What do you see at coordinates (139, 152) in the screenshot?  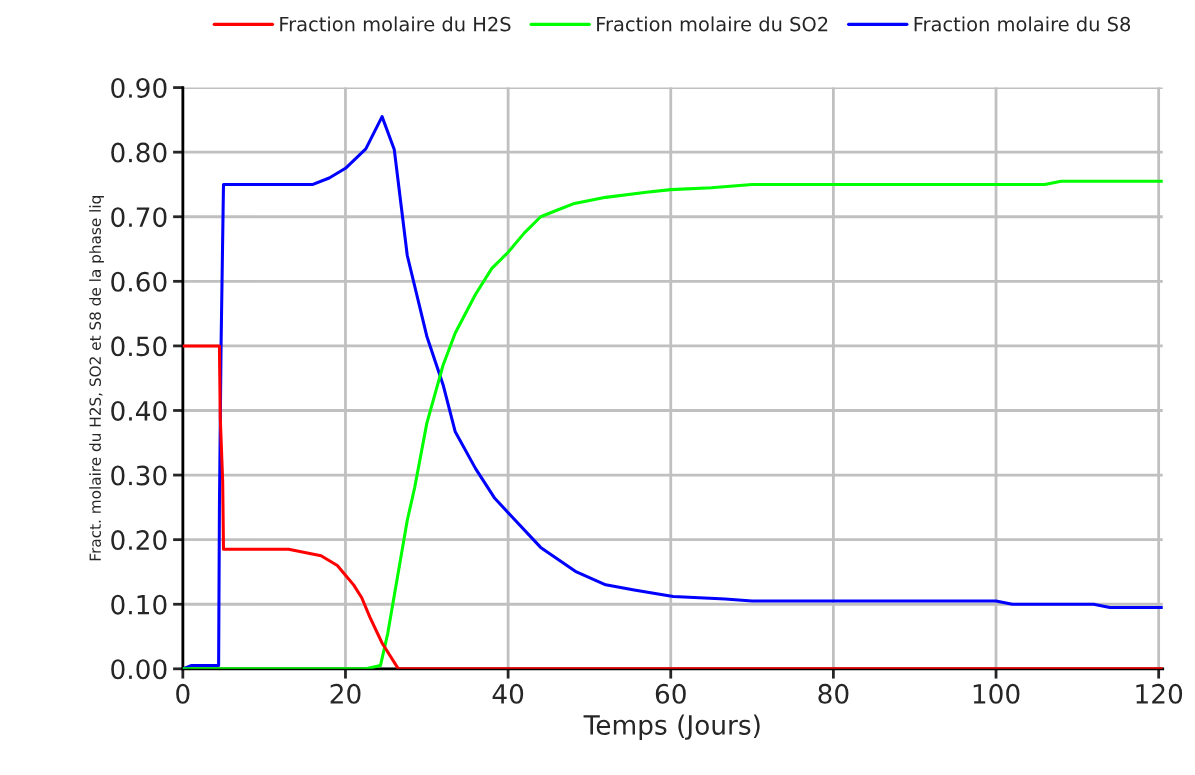 I see `y-tick-label: 0.80` at bounding box center [139, 152].